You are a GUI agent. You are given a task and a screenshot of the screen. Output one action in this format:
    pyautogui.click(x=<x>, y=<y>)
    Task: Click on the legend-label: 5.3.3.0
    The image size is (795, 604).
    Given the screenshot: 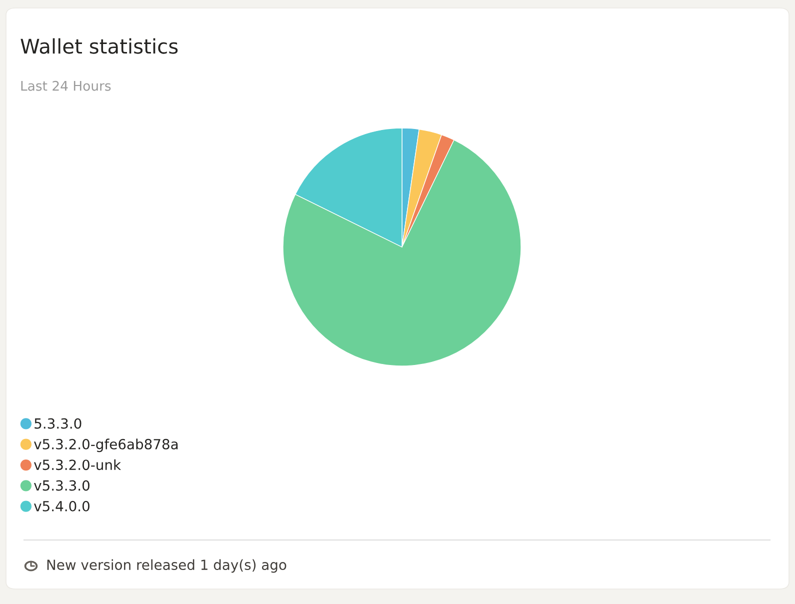 What is the action you would take?
    pyautogui.click(x=58, y=423)
    